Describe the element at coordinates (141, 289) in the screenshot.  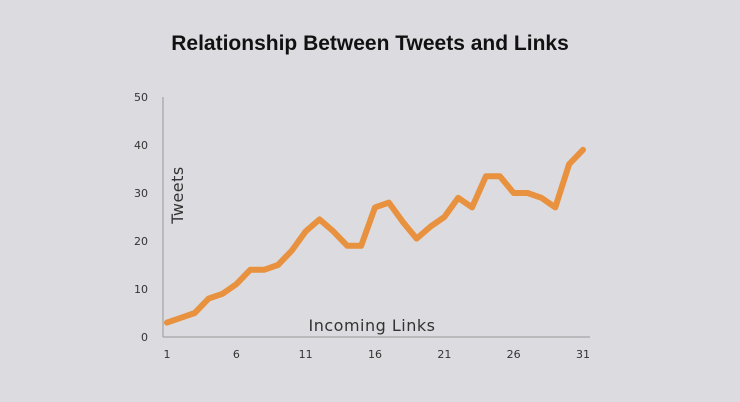
I see `y-tick-label: 10` at that location.